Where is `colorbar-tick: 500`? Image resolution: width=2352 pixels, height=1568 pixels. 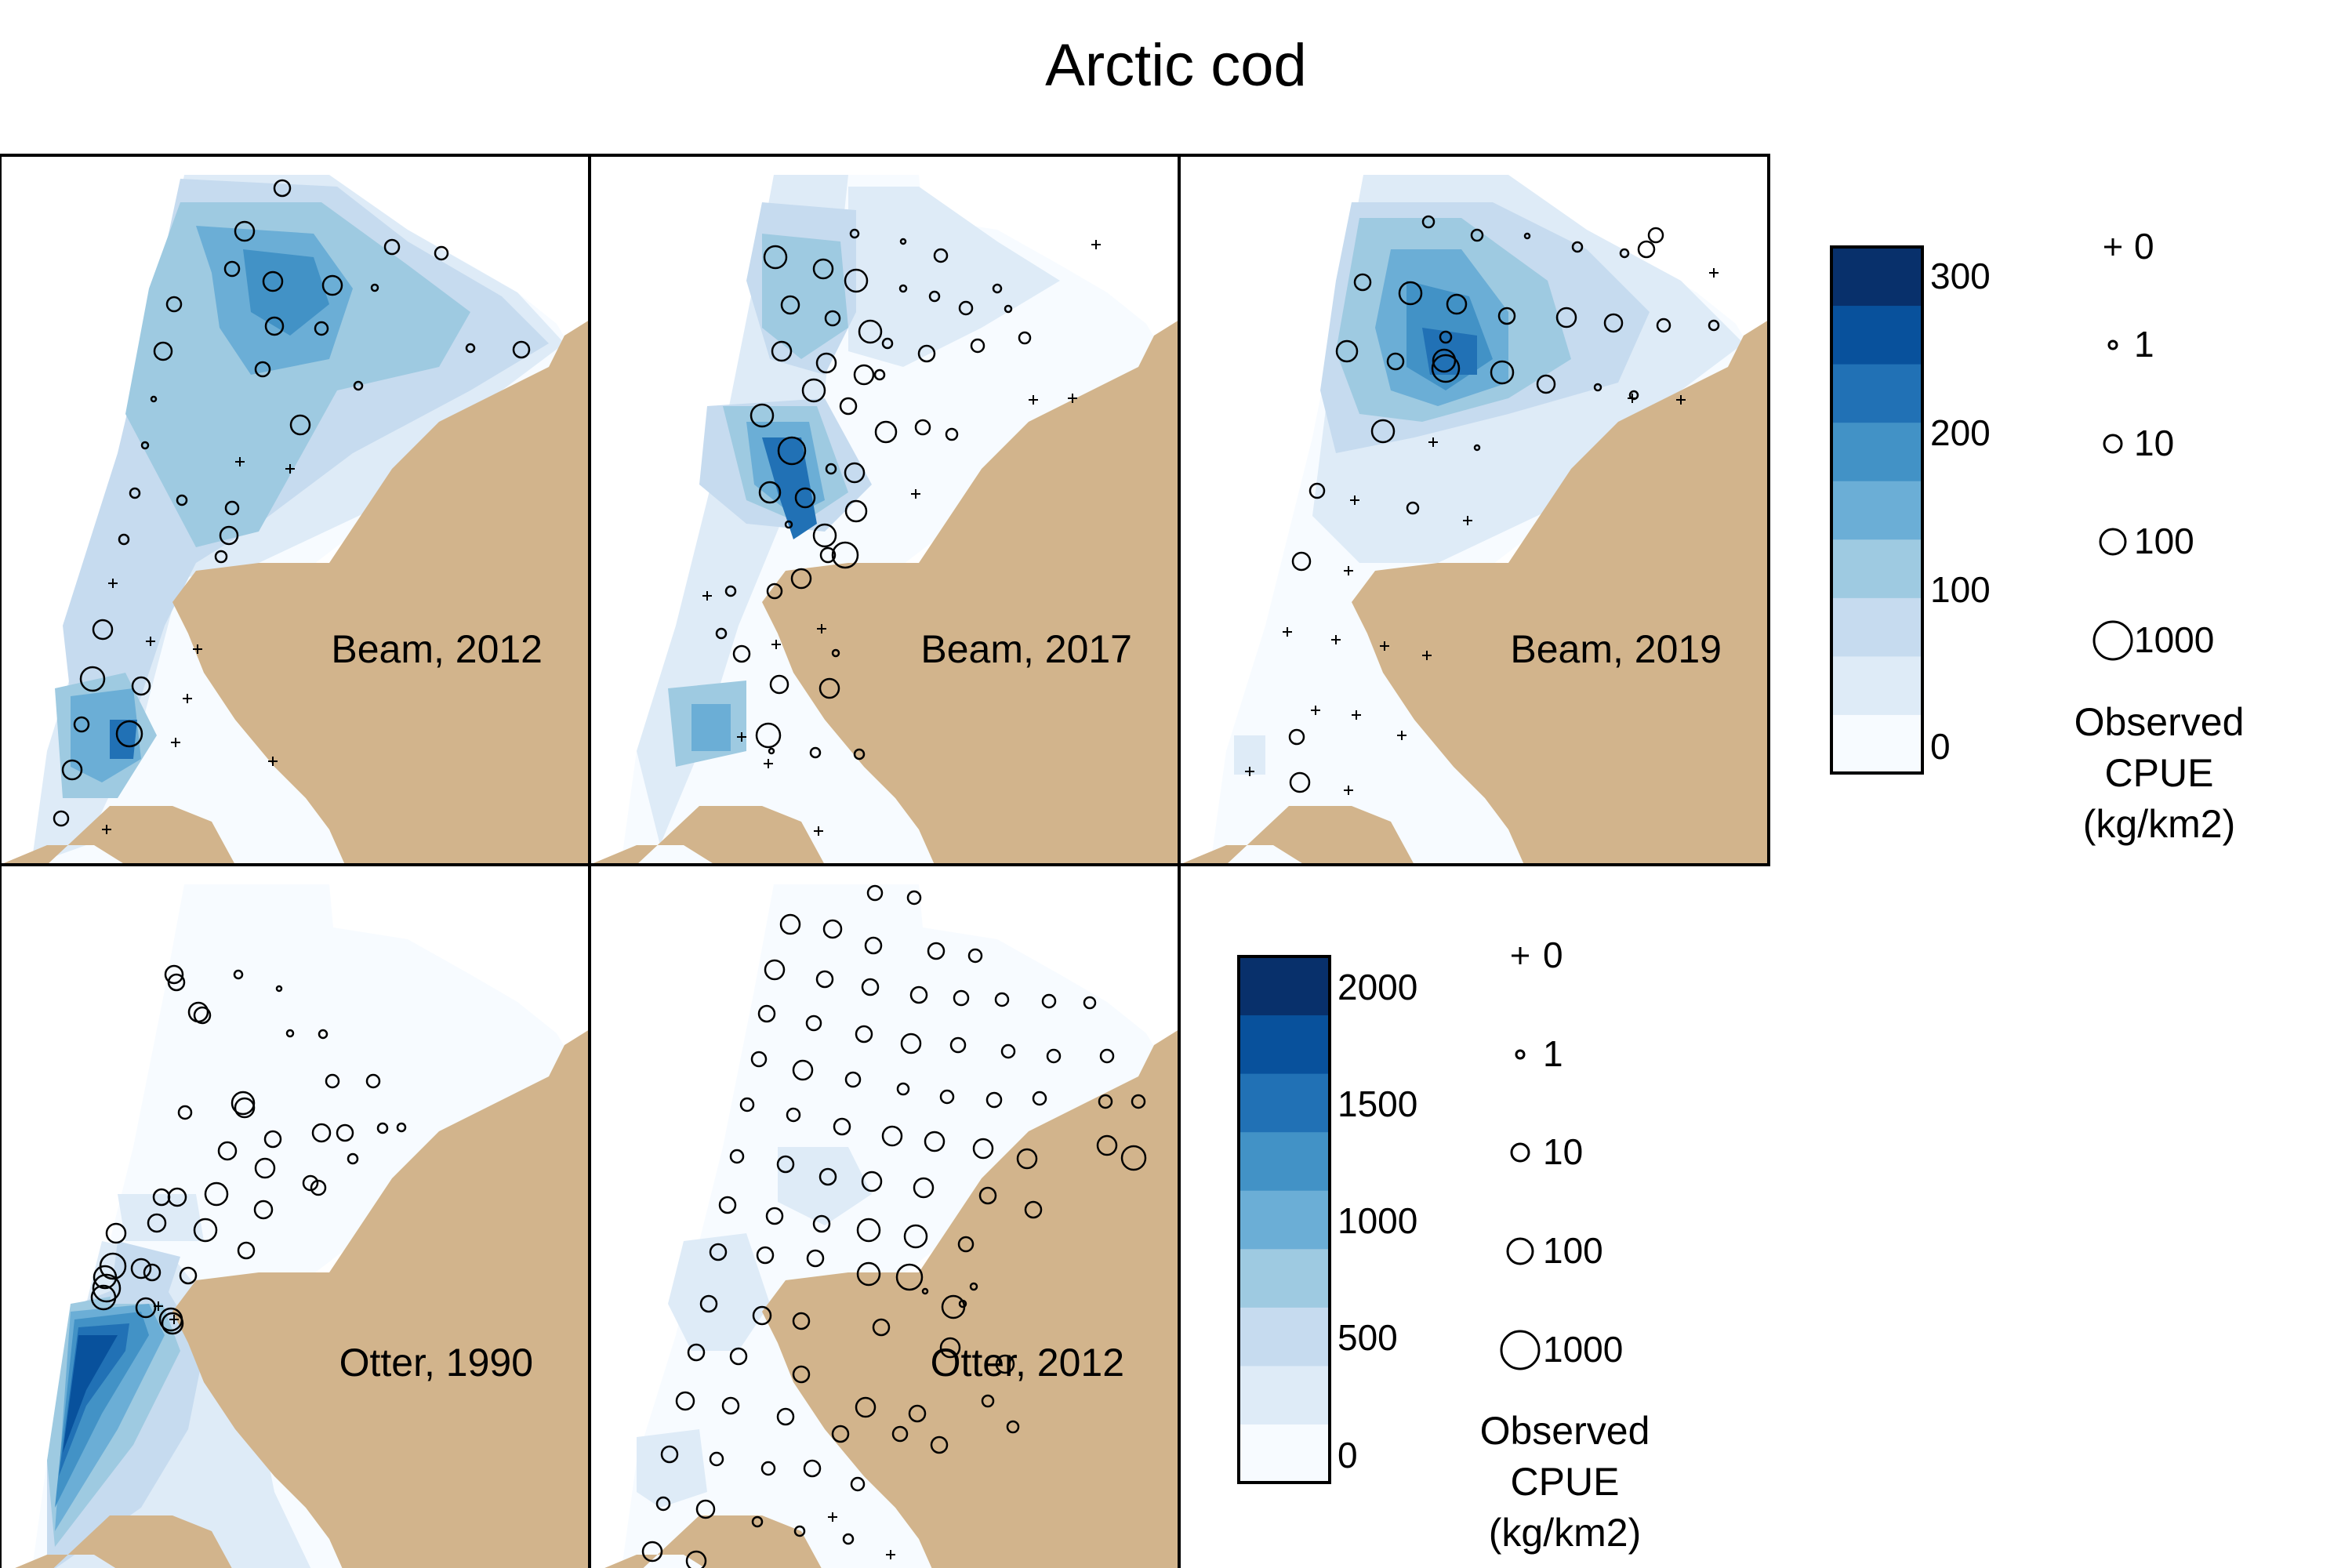
colorbar-tick: 500 is located at coordinates (1368, 1337).